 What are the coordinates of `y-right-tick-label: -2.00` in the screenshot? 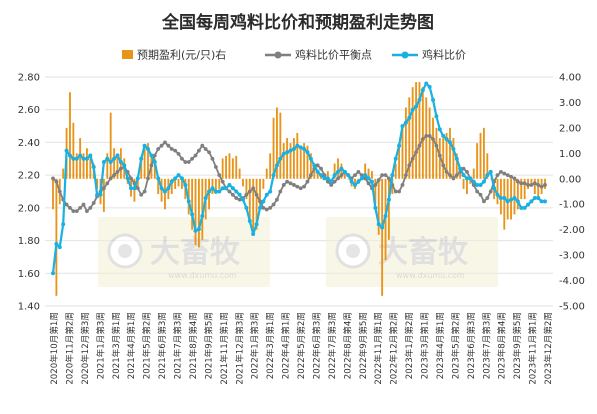 It's located at (572, 230).